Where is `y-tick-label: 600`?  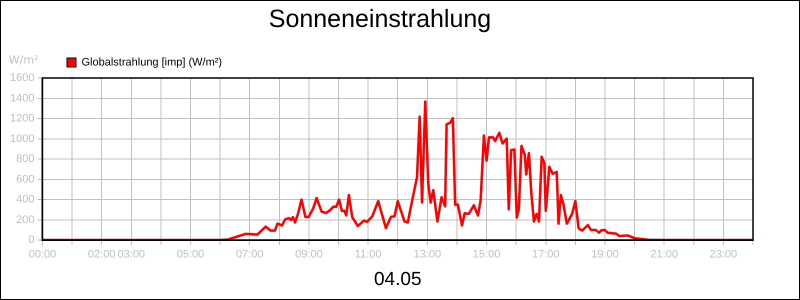 y-tick-label: 600 is located at coordinates (25, 179).